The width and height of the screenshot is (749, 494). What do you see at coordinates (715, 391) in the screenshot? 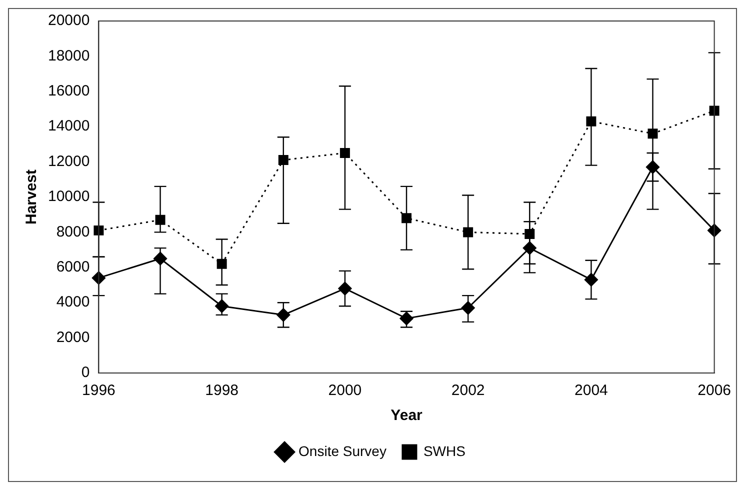
I see `x-tick-label: 2006` at bounding box center [715, 391].